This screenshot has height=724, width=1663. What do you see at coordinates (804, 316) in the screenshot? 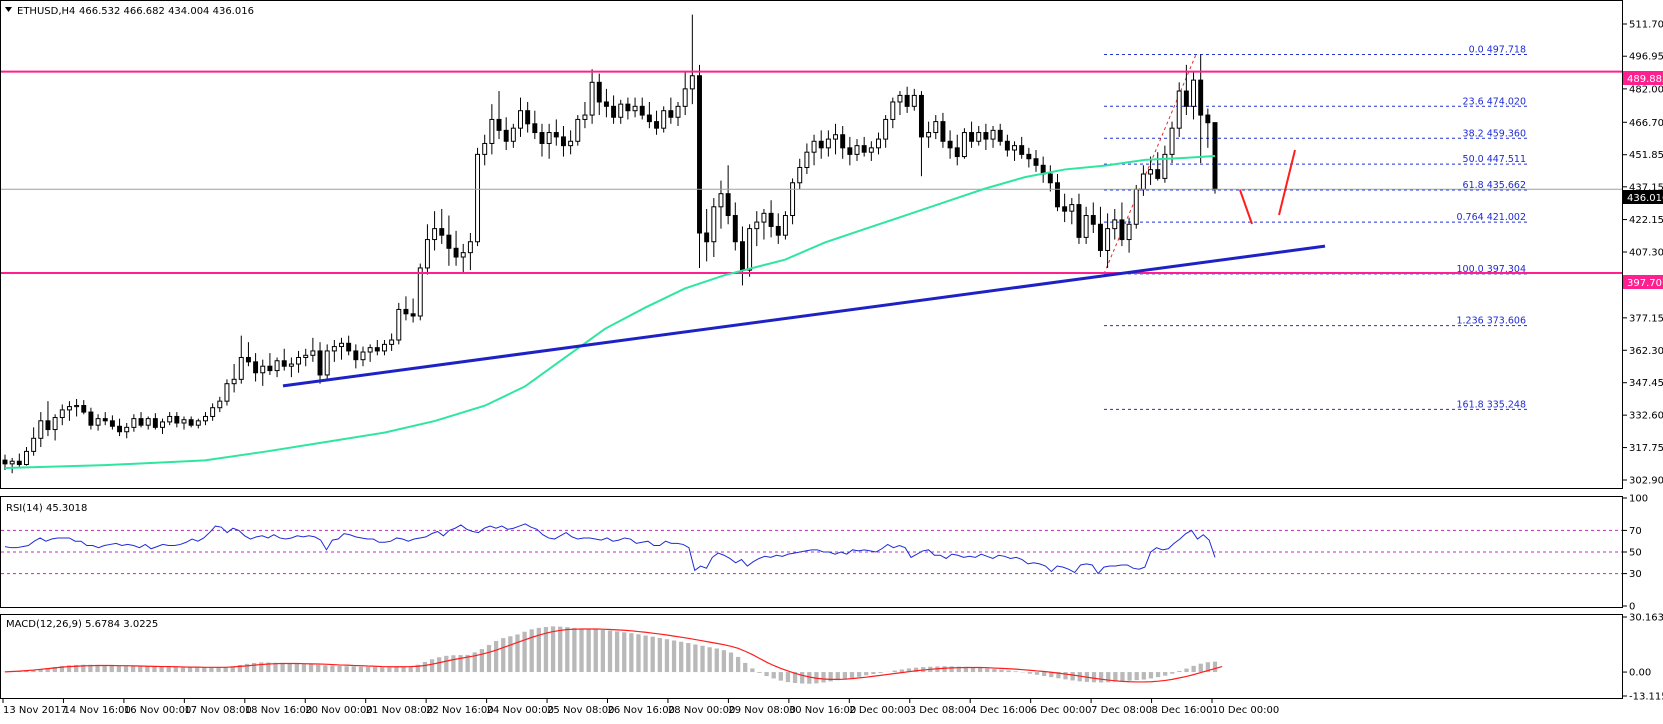
I see `trendline` at bounding box center [804, 316].